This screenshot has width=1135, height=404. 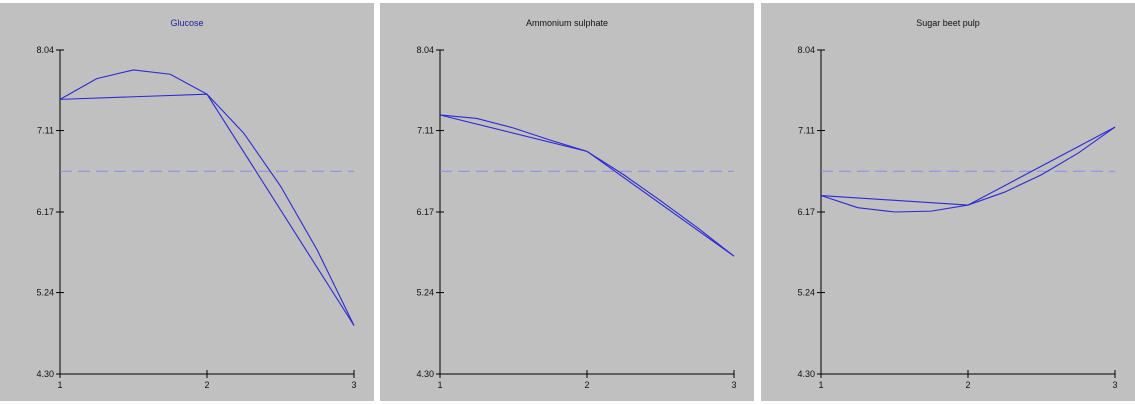 What do you see at coordinates (948, 23) in the screenshot?
I see `sugar-beet-pulp-title: Sugar beet pulp` at bounding box center [948, 23].